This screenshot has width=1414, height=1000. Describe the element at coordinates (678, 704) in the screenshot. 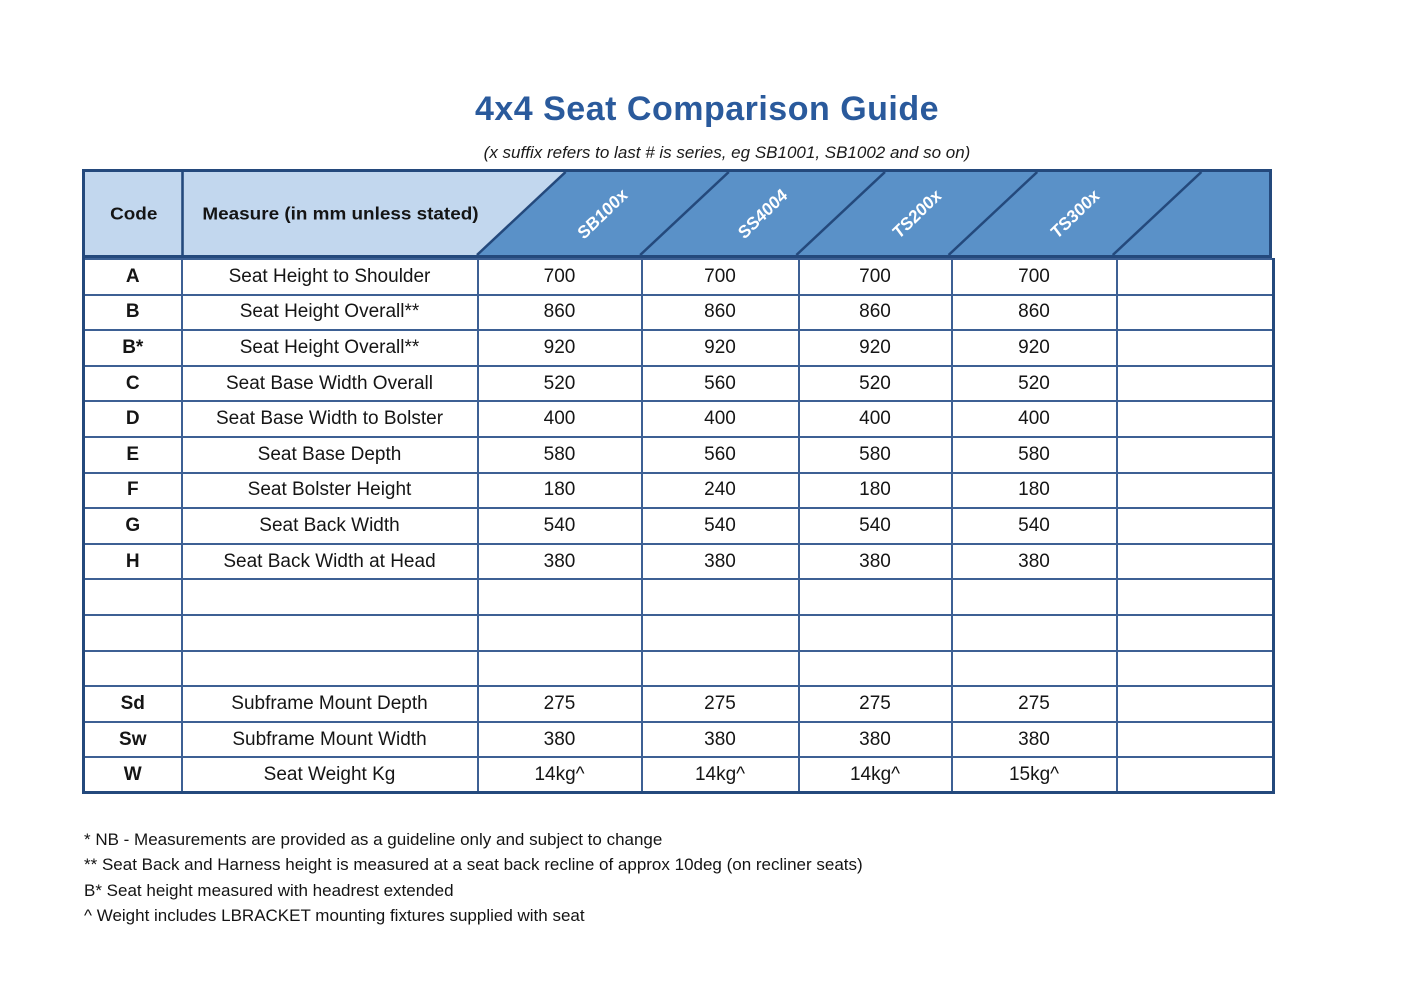

I see `table-row: Sd Subframe Mount Depth 275 275 275 275` at that location.